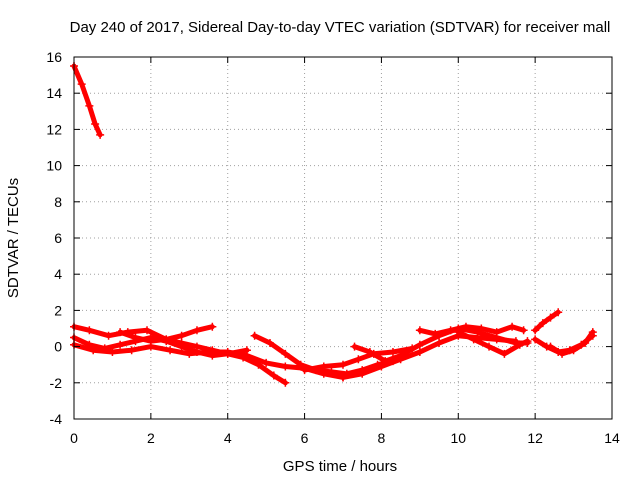 The image size is (640, 480). Describe the element at coordinates (54, 129) in the screenshot. I see `y-tick-label: 12` at that location.